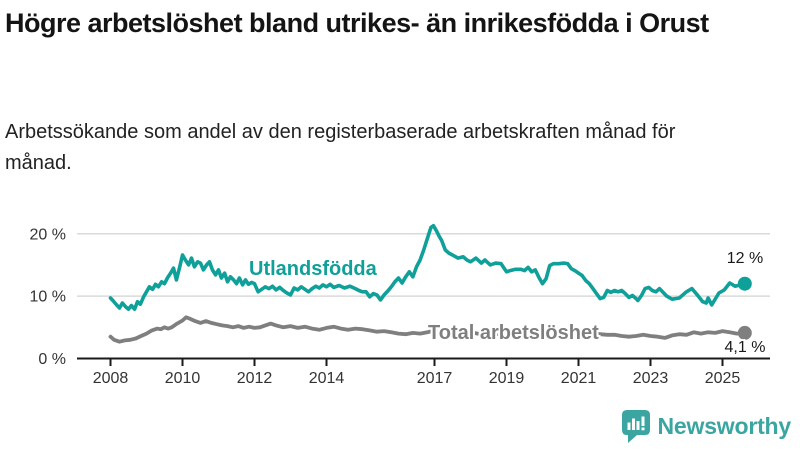 Image resolution: width=800 pixels, height=450 pixels. What do you see at coordinates (255, 378) in the screenshot?
I see `x-axis-tick-label-2012: 2012` at bounding box center [255, 378].